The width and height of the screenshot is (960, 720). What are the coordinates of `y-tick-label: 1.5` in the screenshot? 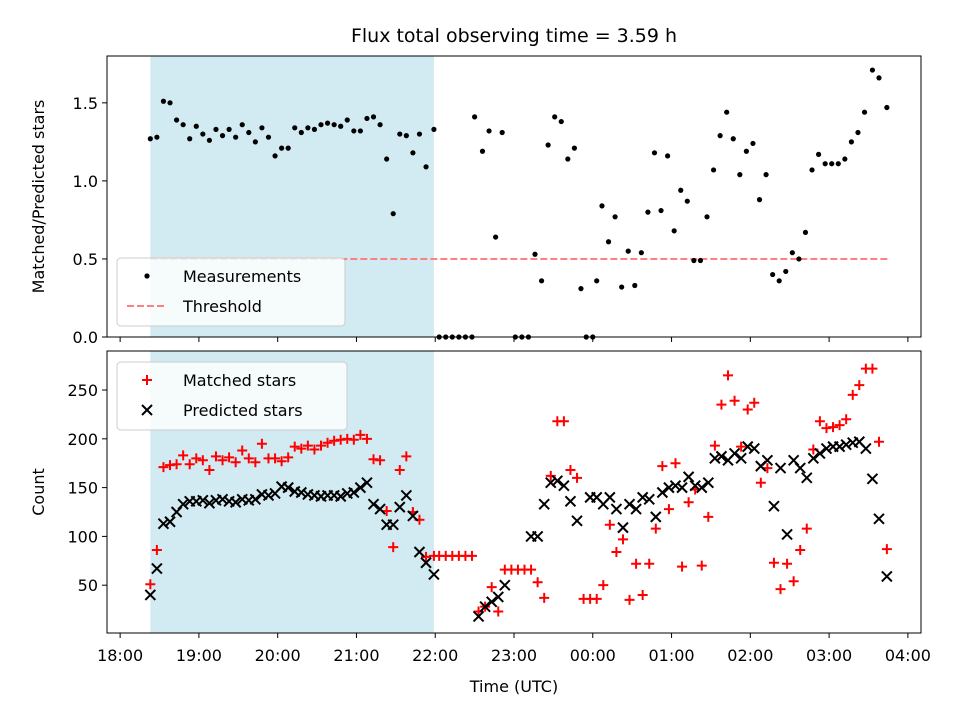 It's located at (85, 103).